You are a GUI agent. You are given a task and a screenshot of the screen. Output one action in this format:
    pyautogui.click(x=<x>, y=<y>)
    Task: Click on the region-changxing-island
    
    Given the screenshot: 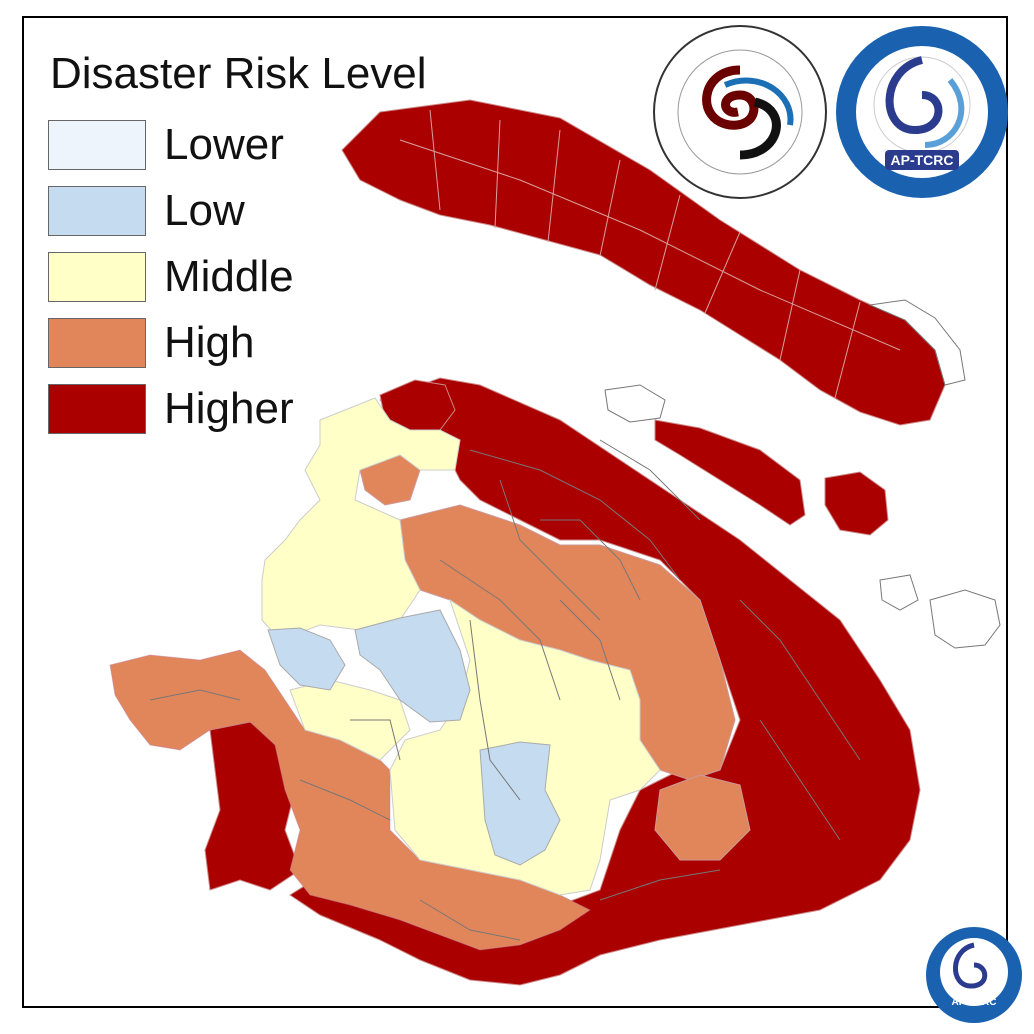 What is the action you would take?
    pyautogui.click(x=730, y=472)
    